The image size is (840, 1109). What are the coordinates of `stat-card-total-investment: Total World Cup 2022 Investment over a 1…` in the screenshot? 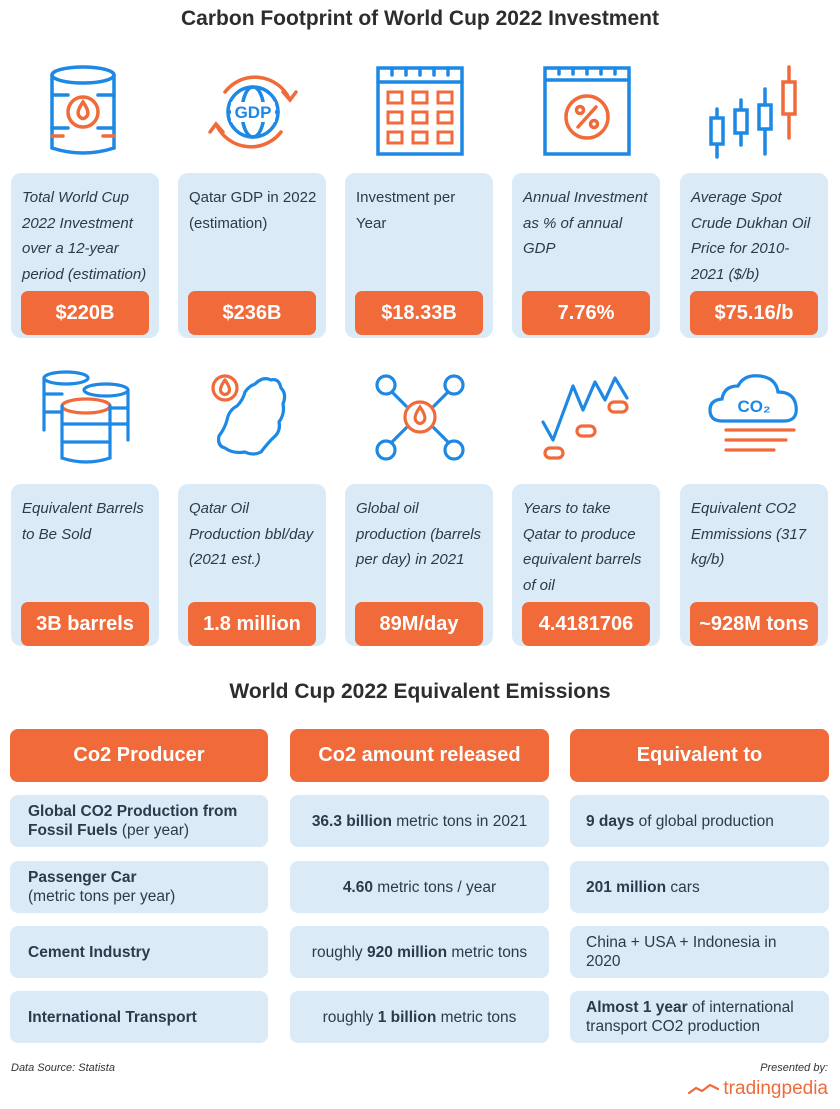 It's located at (85, 255).